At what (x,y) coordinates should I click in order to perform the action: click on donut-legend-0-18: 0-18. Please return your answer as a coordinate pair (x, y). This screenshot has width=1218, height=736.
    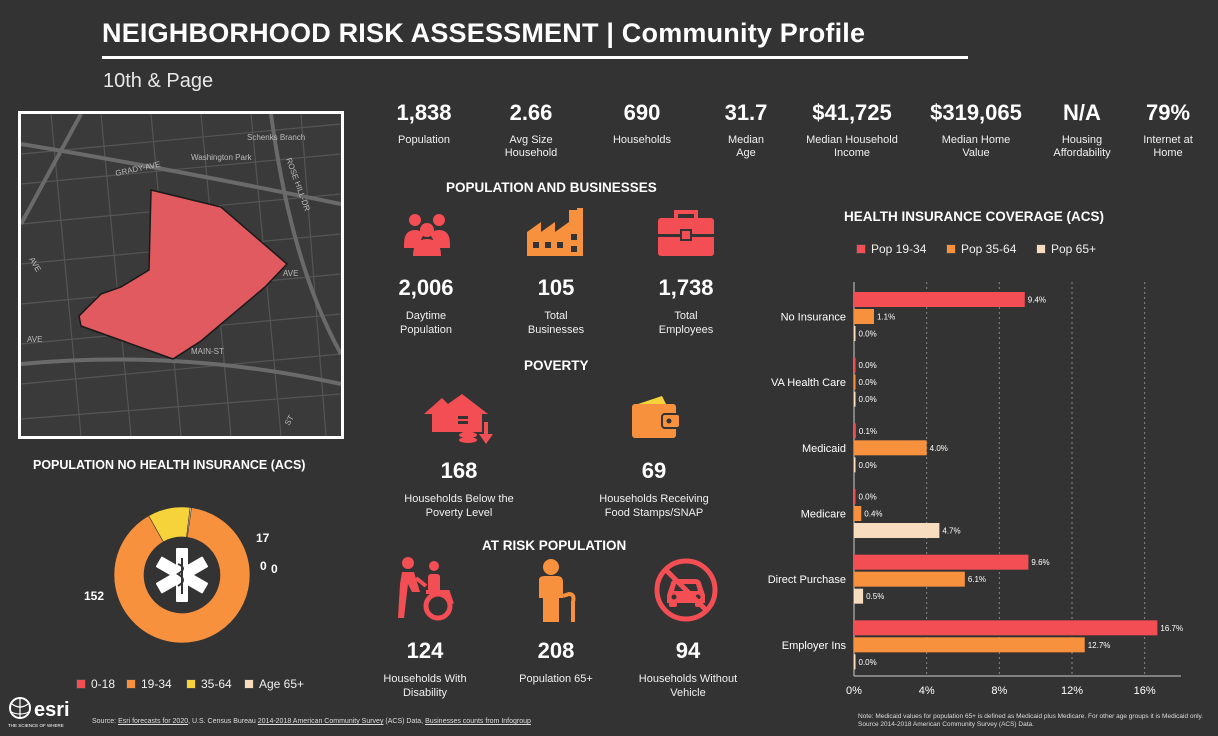
    Looking at the image, I should click on (95, 684).